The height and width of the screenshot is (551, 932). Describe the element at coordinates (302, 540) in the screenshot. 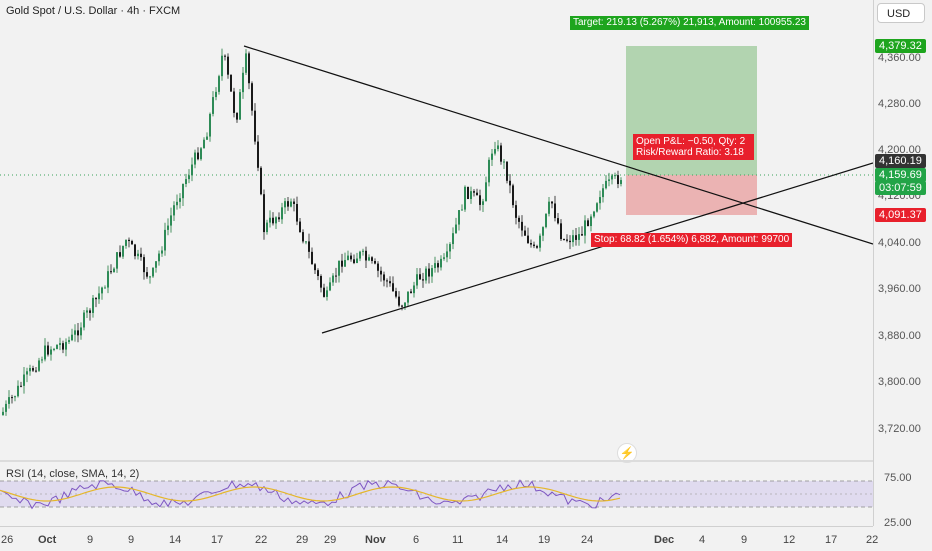

I see `x-tick: 29` at that location.